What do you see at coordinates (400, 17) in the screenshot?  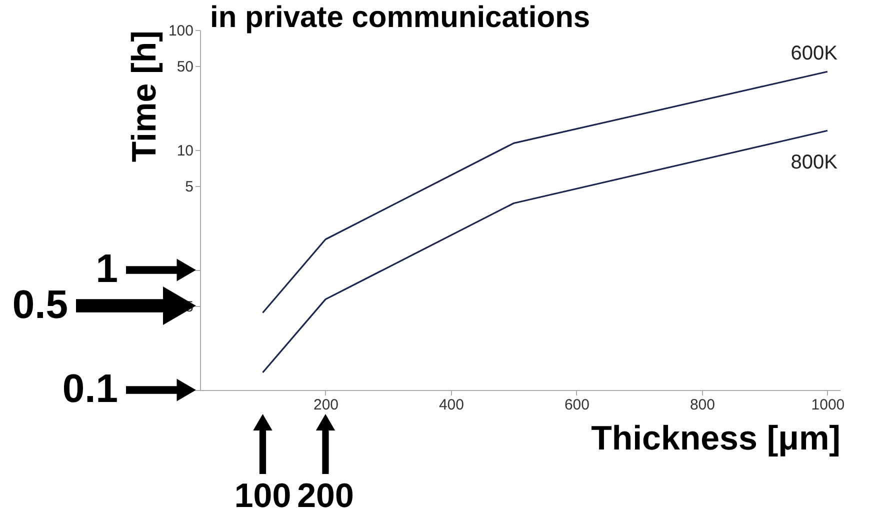 I see `chart-title: in private communications` at bounding box center [400, 17].